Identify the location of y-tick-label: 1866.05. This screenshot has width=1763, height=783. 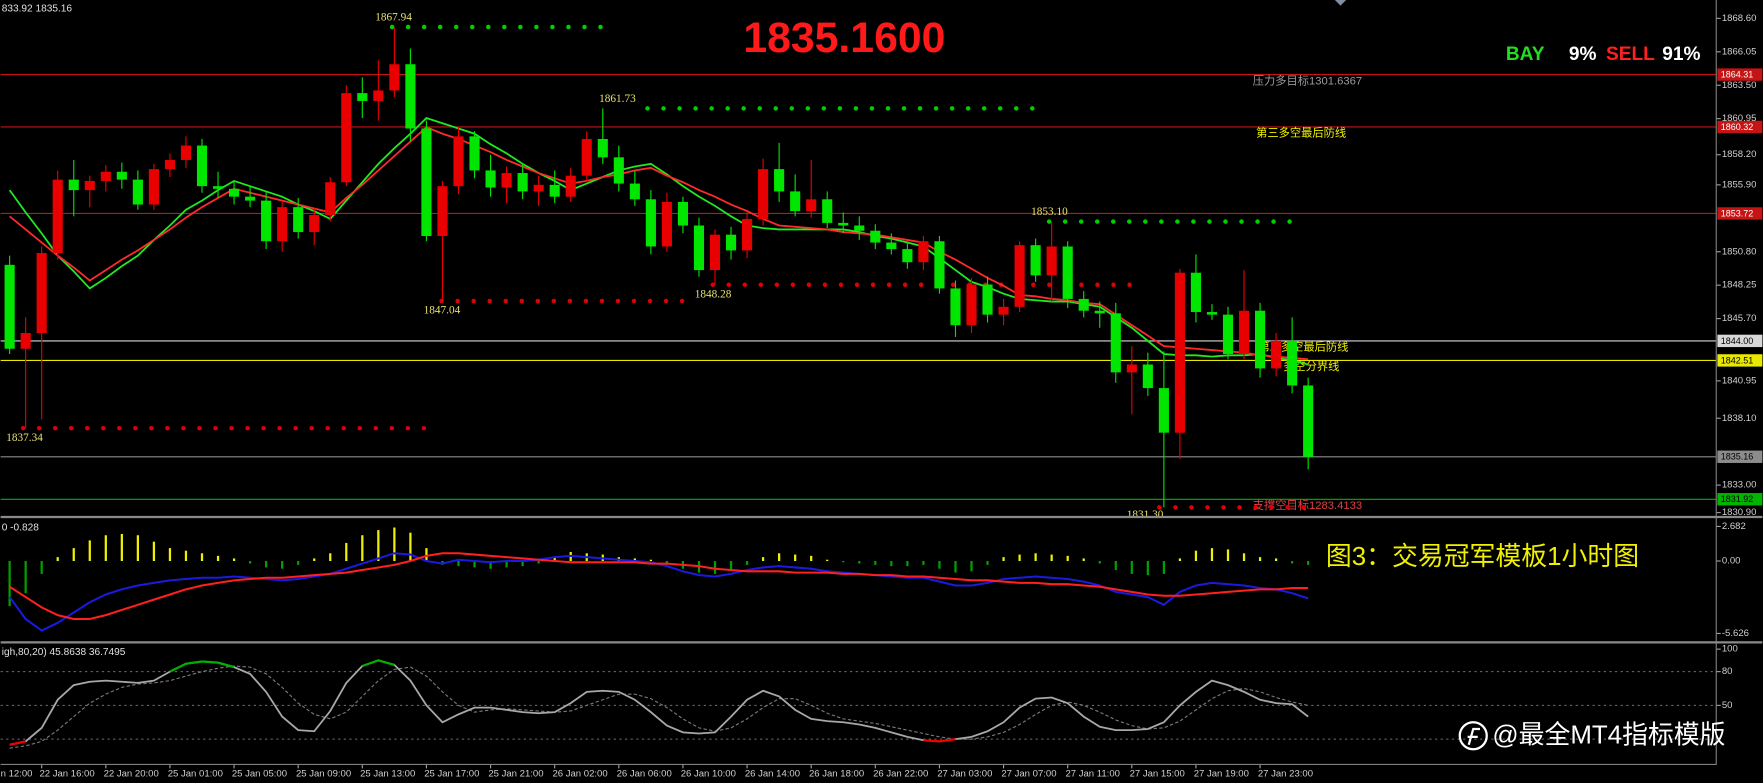
(1739, 51).